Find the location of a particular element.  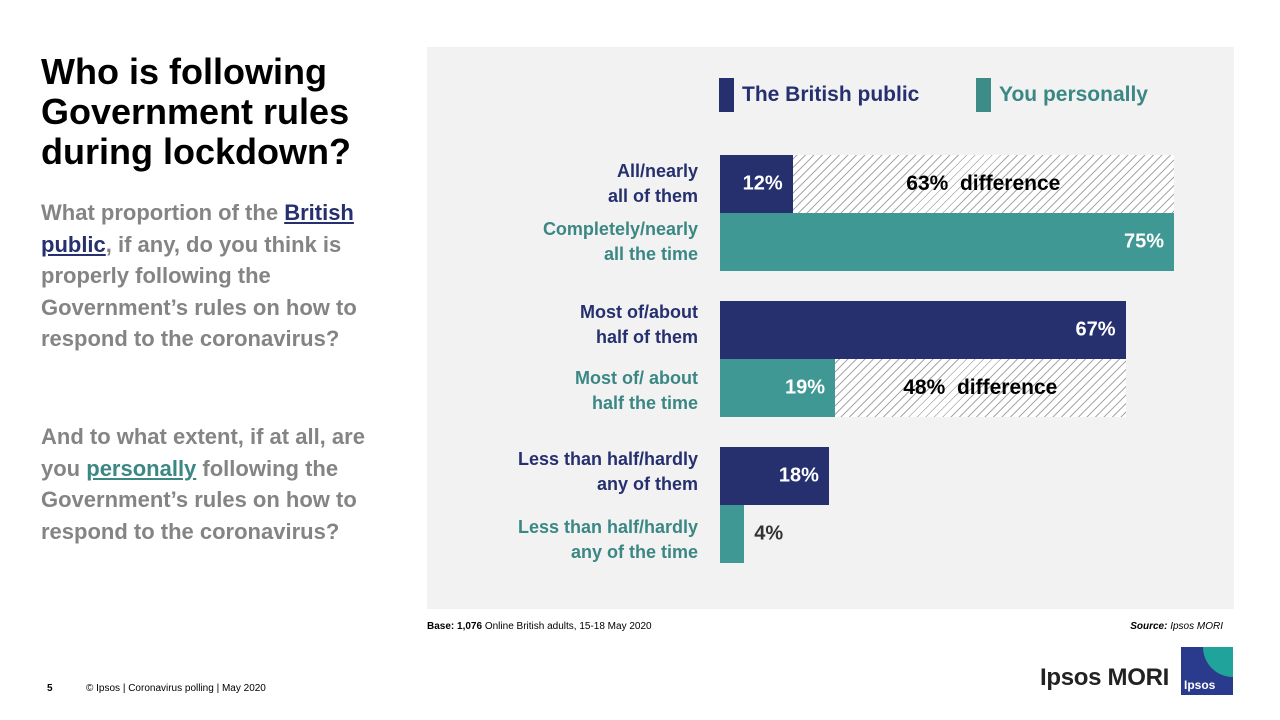

category-line: any of the time is located at coordinates (634, 552).